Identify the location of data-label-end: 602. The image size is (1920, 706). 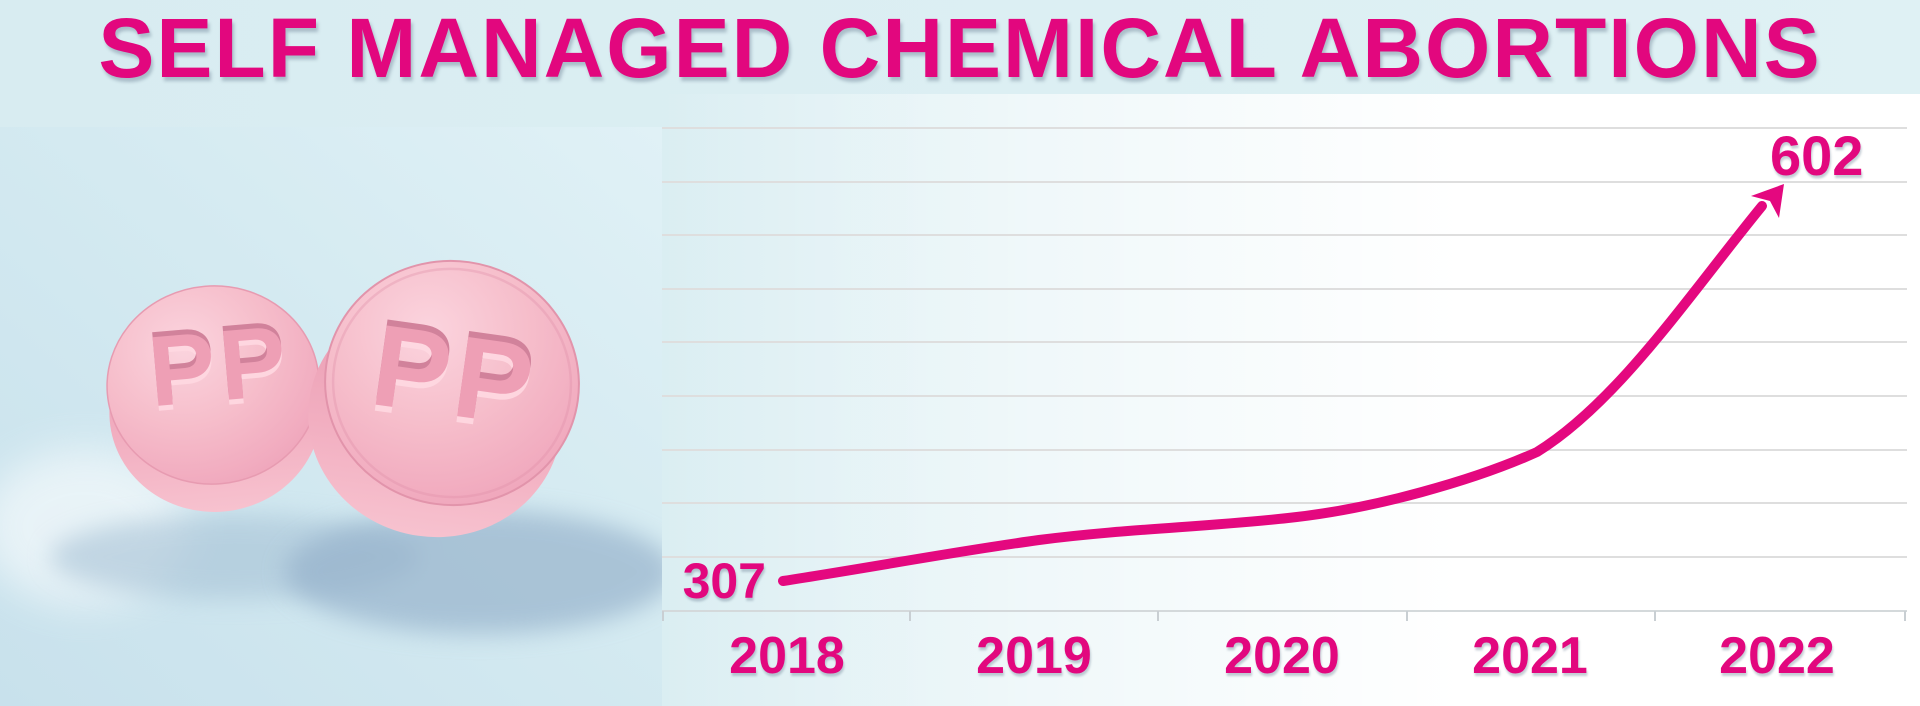
(1817, 155).